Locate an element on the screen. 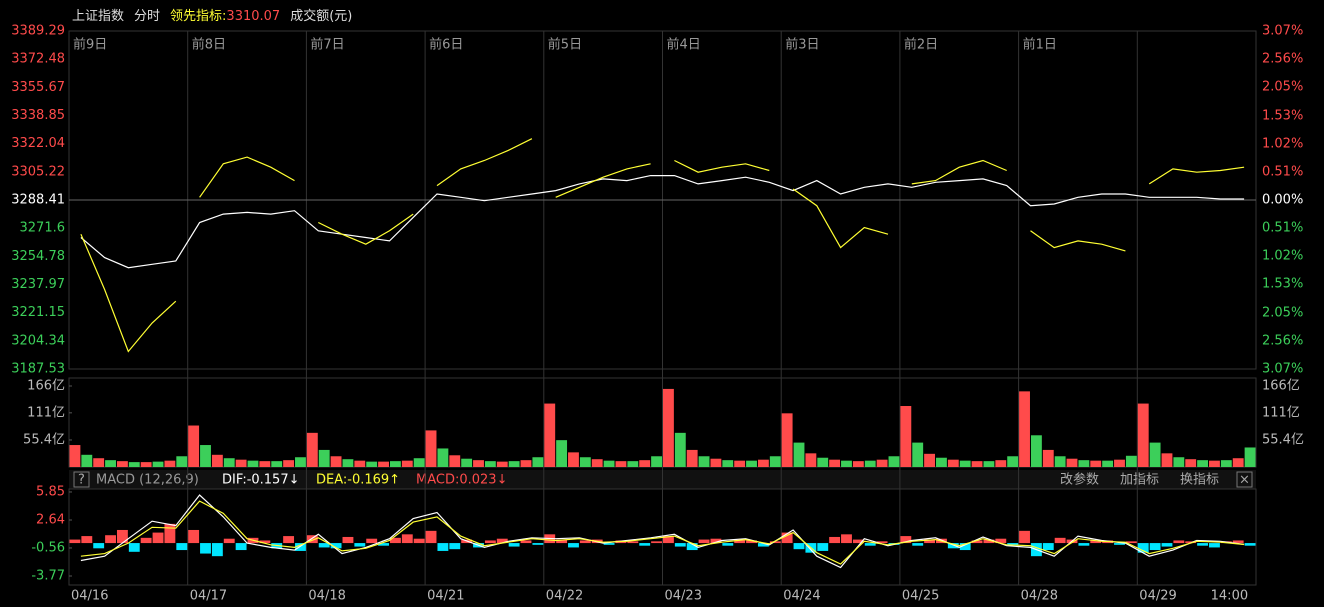 Image resolution: width=1324 pixels, height=607 pixels. button: 改参数 is located at coordinates (1079, 480).